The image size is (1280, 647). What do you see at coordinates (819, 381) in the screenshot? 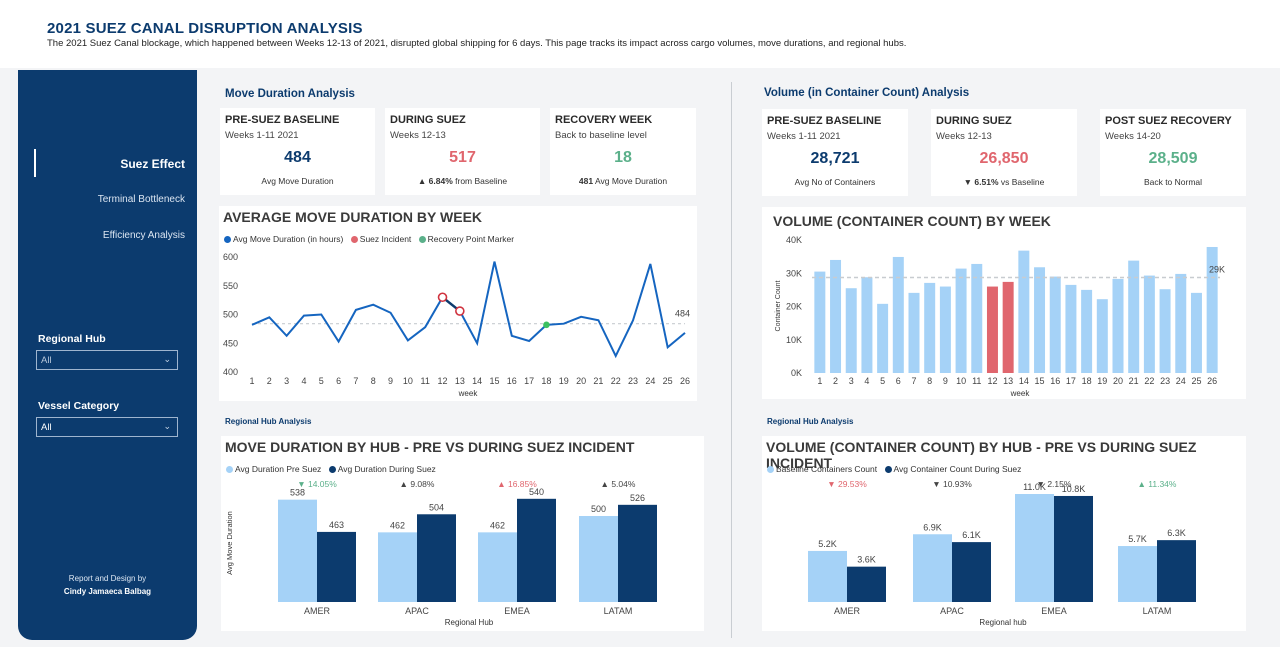
I see `x-tick-label: 1` at bounding box center [819, 381].